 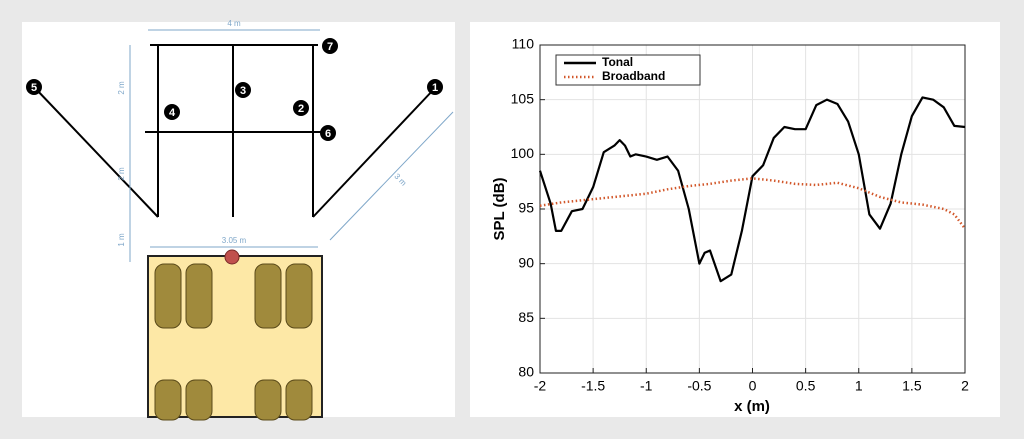 I want to click on y-axis-label: SPL (dB), so click(x=499, y=208).